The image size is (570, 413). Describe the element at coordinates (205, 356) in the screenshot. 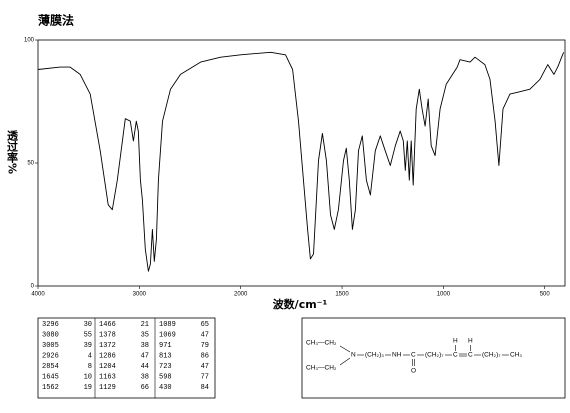

I see `peak-transmittance: 86` at that location.